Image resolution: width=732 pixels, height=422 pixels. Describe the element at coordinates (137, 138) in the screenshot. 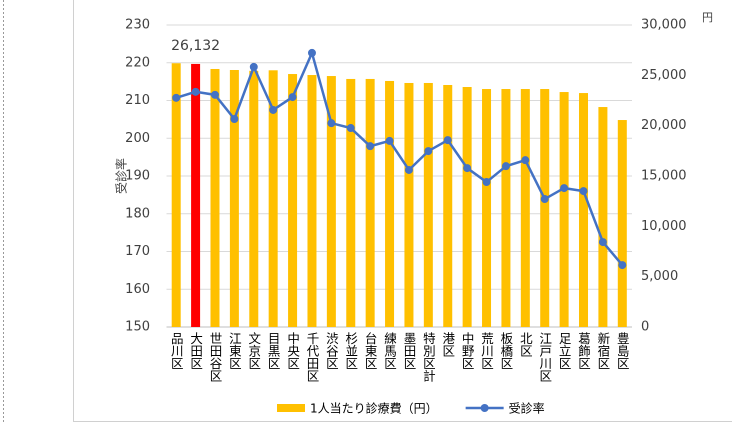

I see `y-tick-label: 200` at that location.